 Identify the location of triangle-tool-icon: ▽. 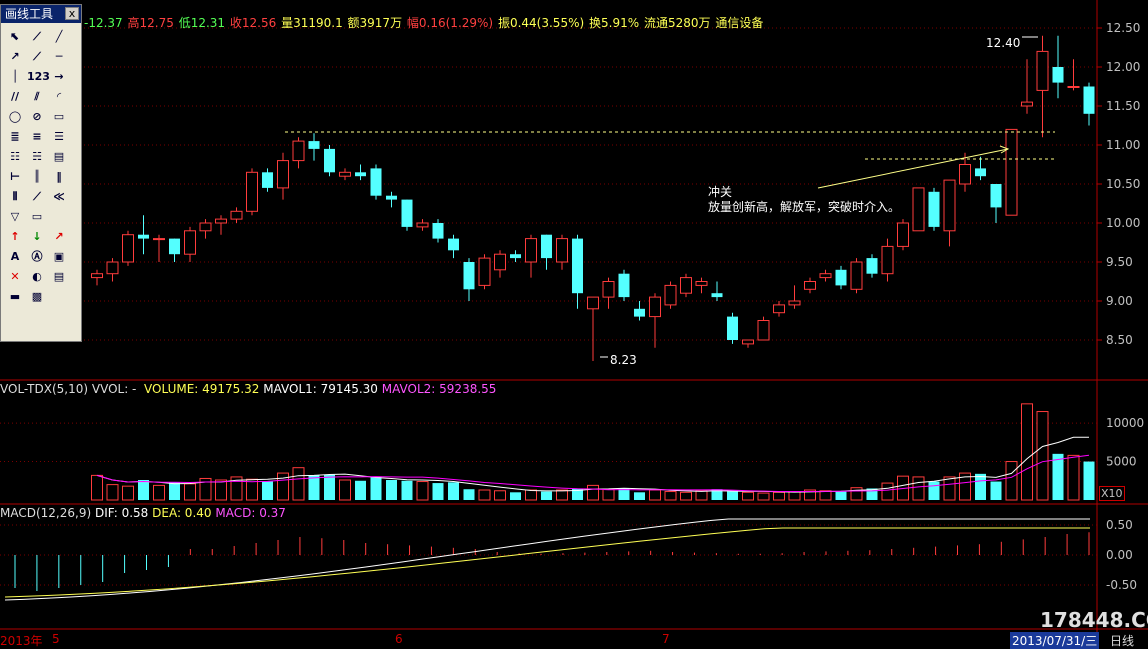
(15, 216).